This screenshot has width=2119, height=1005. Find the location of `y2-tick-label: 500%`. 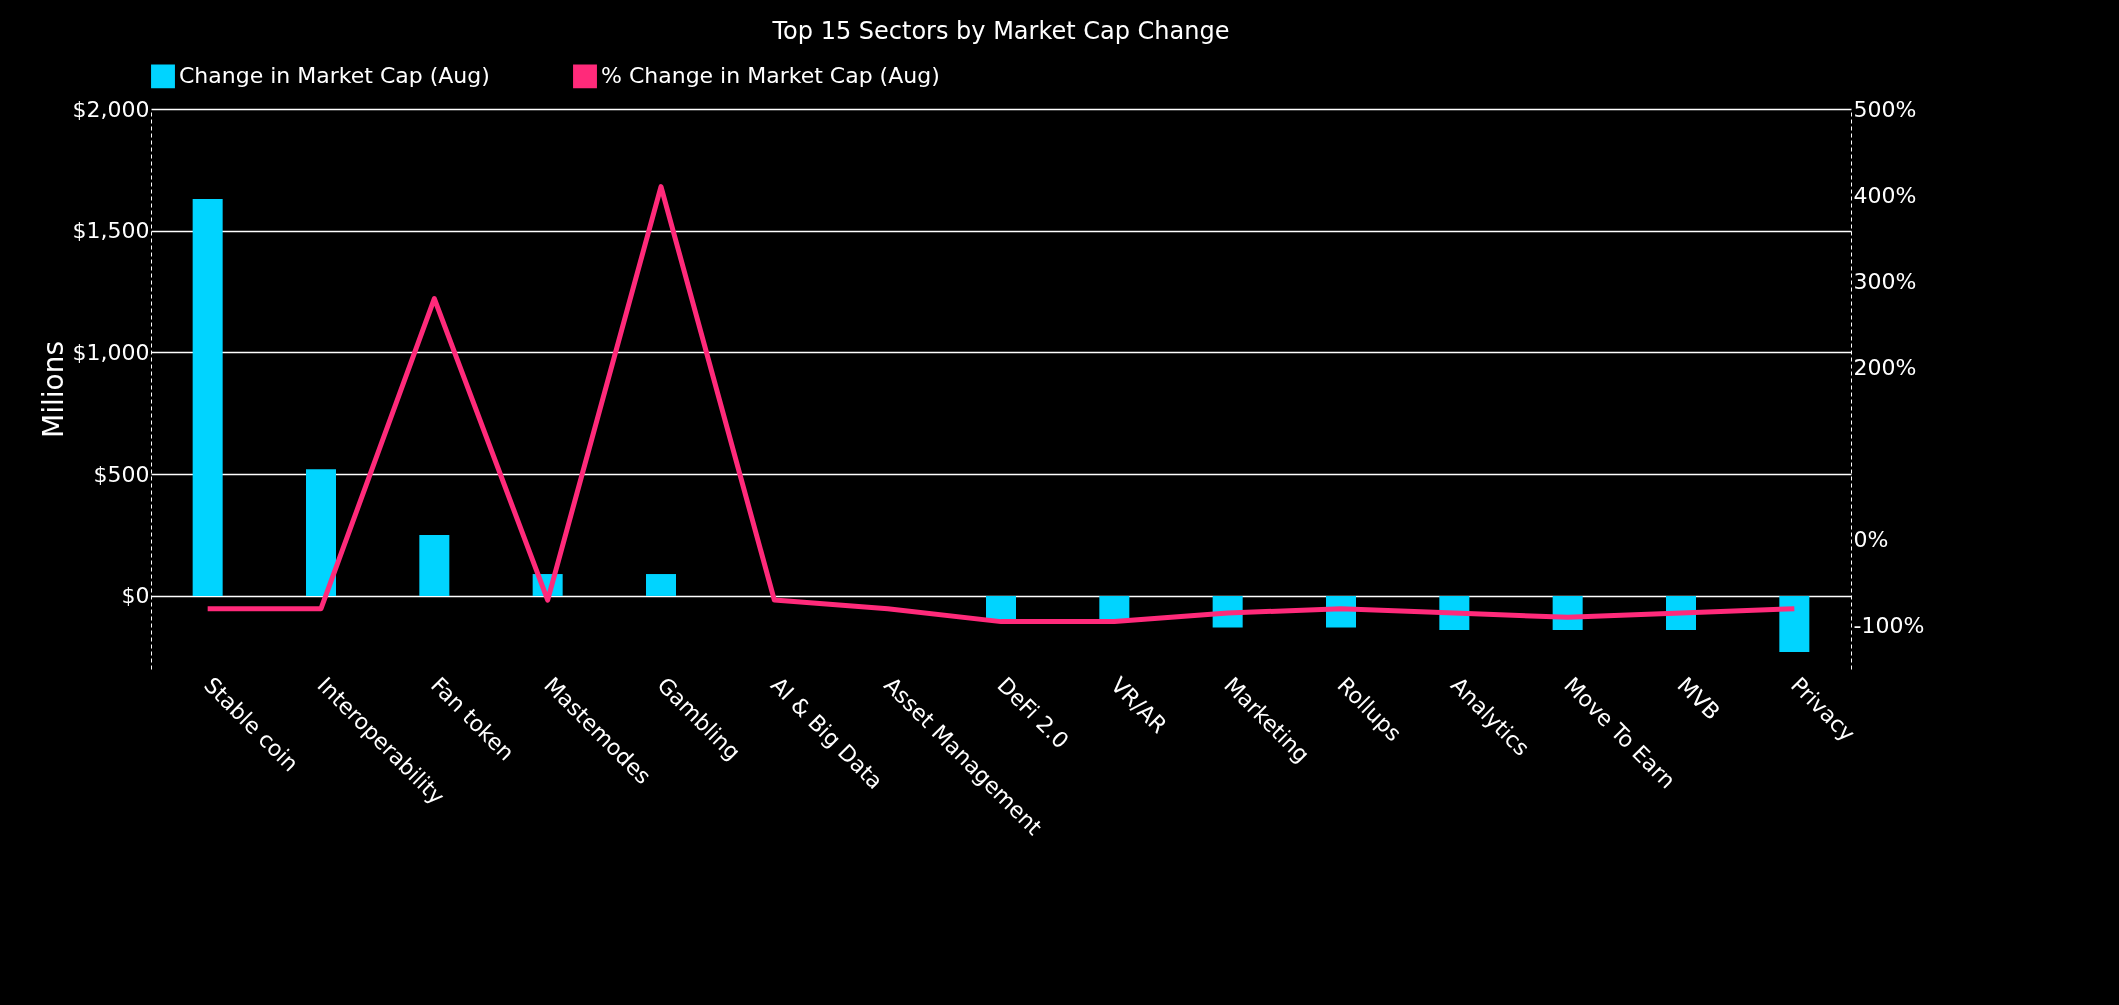

y2-tick-label: 500% is located at coordinates (1885, 109).